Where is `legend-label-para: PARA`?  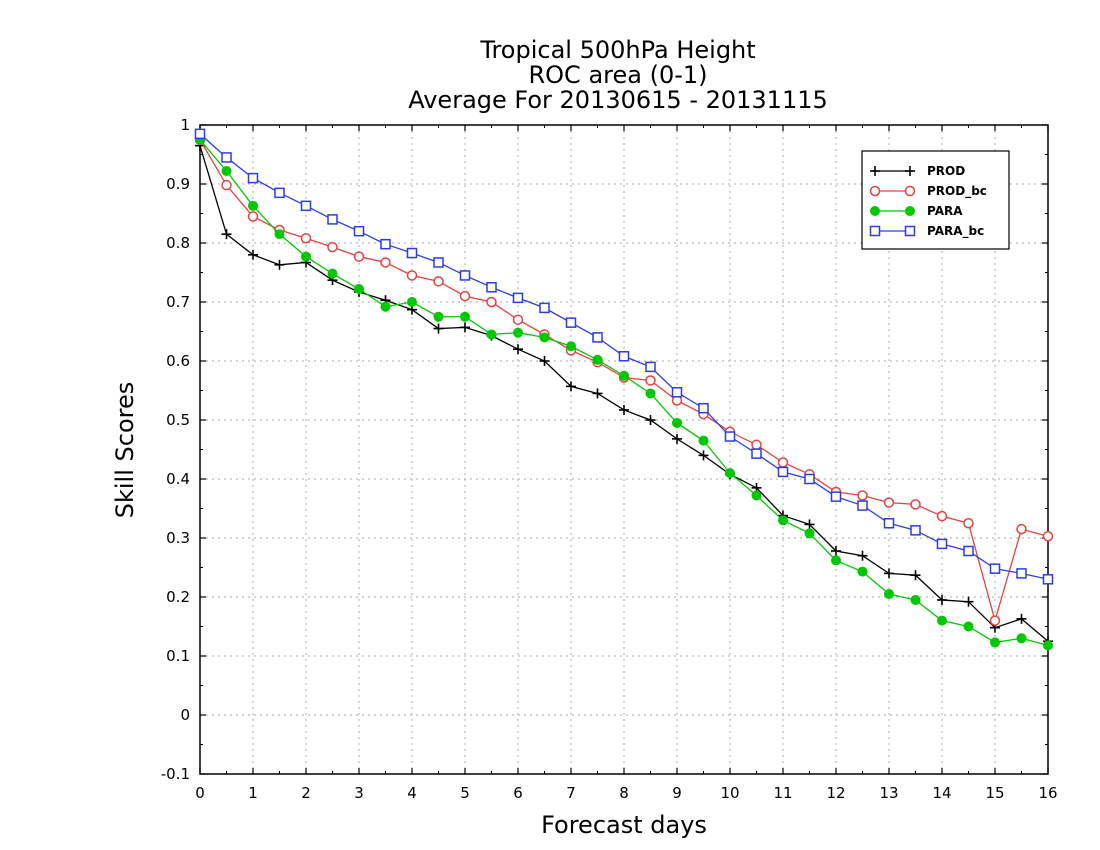 legend-label-para: PARA is located at coordinates (945, 211).